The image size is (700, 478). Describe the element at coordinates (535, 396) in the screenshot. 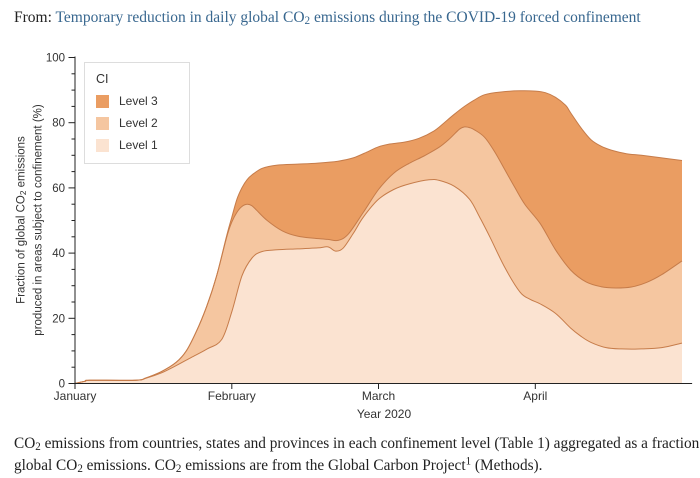

I see `x-tick-label-april: April` at that location.